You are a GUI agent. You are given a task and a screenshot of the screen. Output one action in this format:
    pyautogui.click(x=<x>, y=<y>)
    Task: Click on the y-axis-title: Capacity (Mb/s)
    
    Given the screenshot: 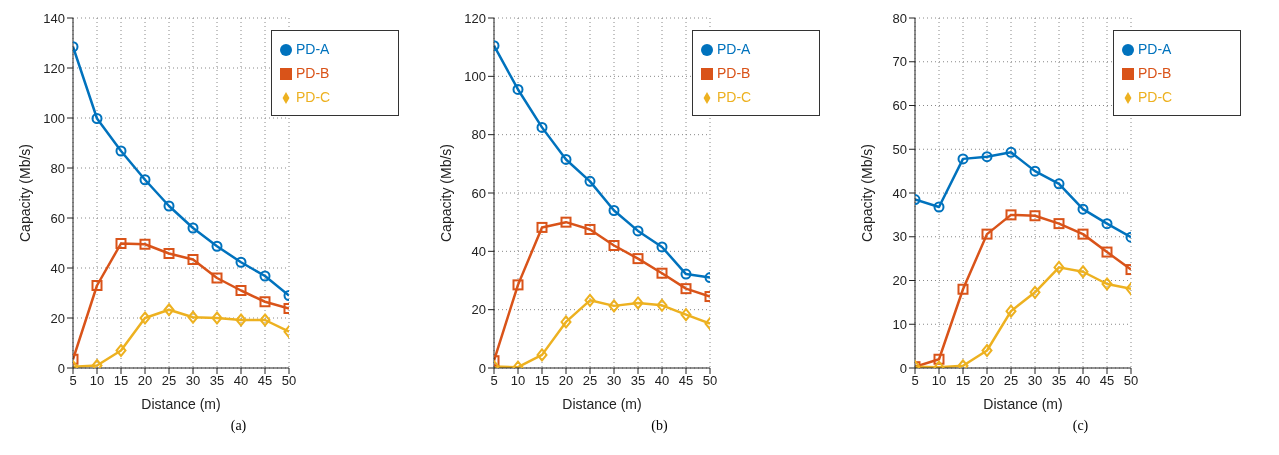 What is the action you would take?
    pyautogui.click(x=24, y=193)
    